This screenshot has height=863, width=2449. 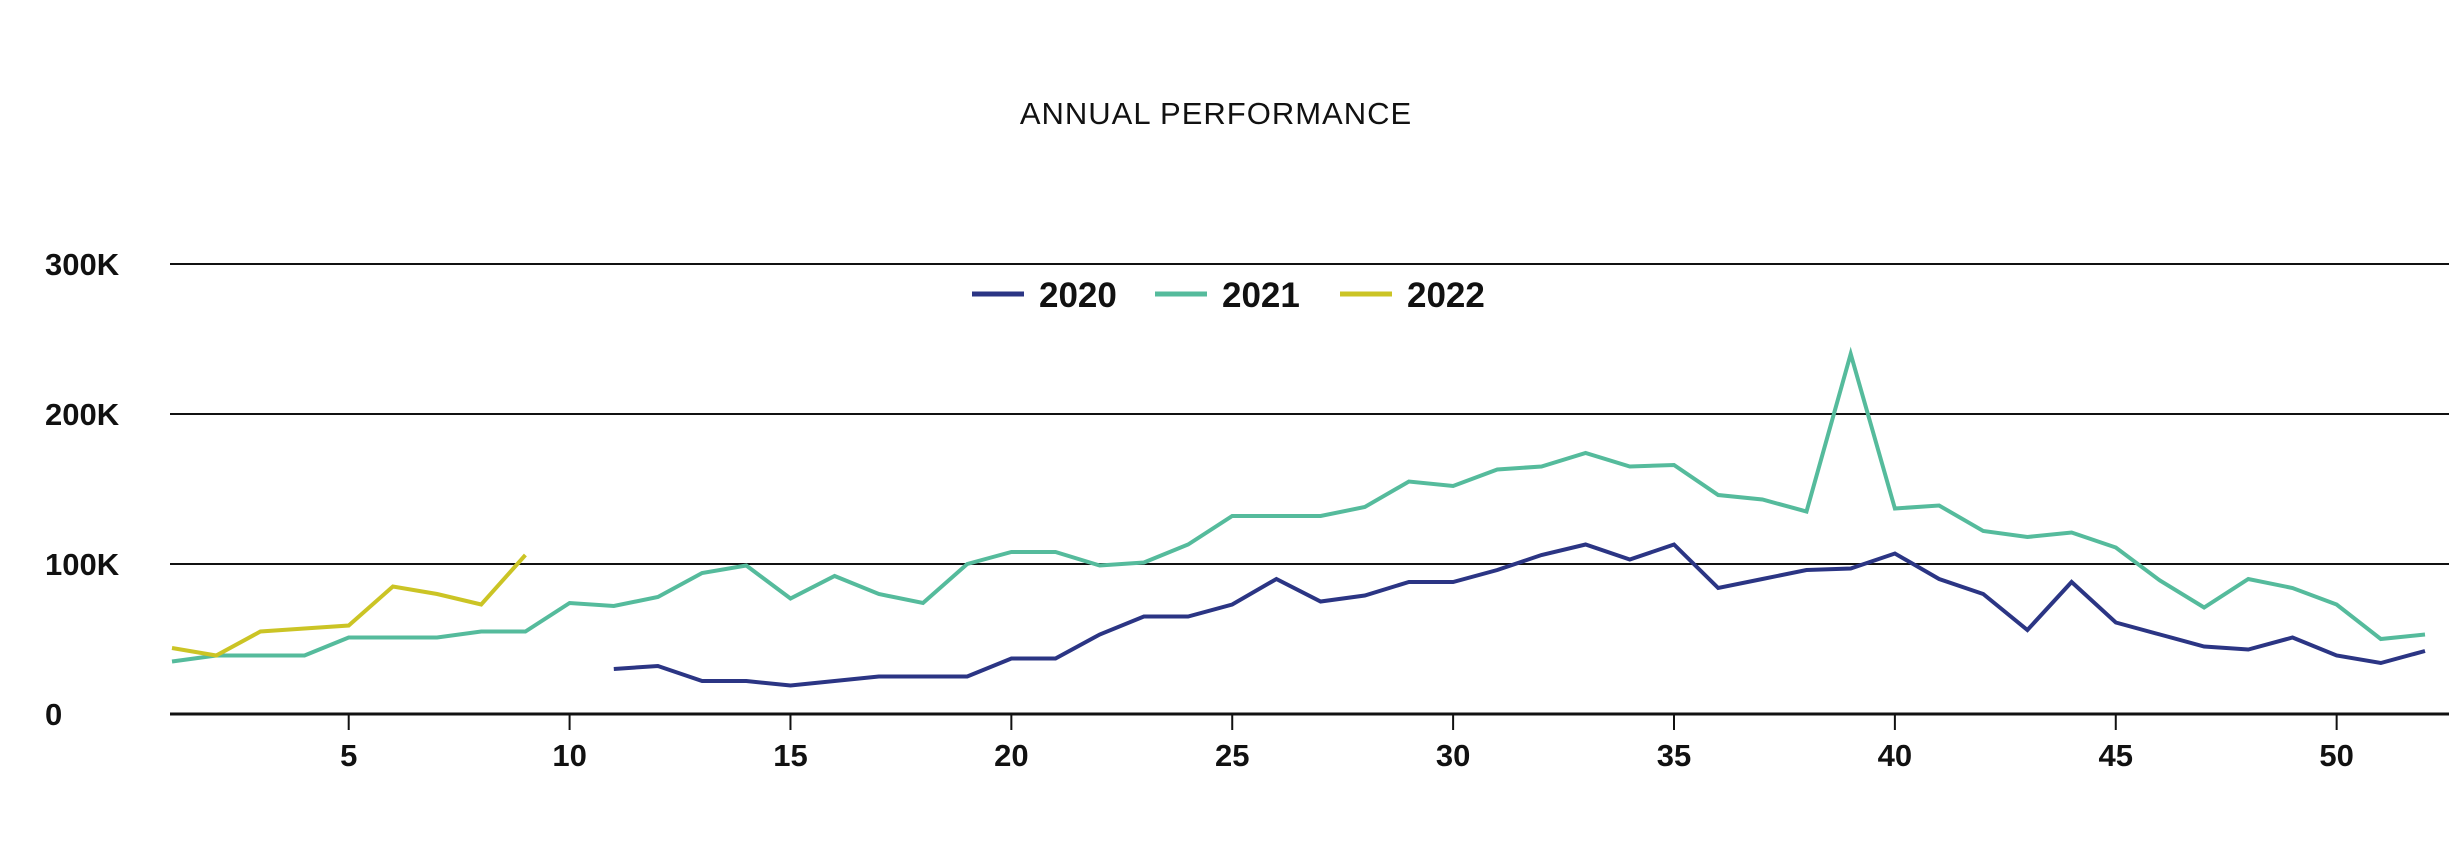 I want to click on x-tick-label: 40, so click(x=1895, y=755).